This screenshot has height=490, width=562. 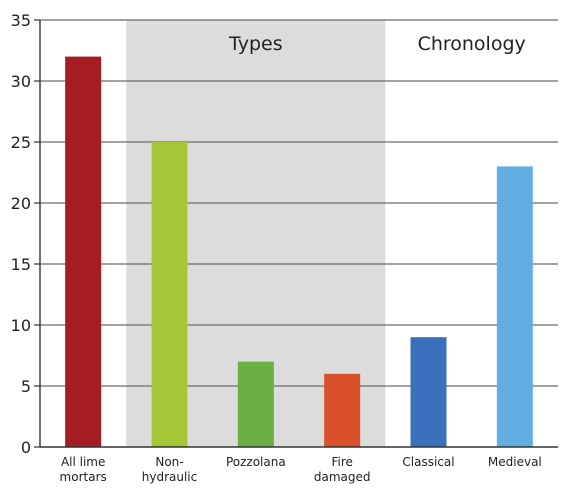 I want to click on y-tick-label-20: 20, so click(x=21, y=203).